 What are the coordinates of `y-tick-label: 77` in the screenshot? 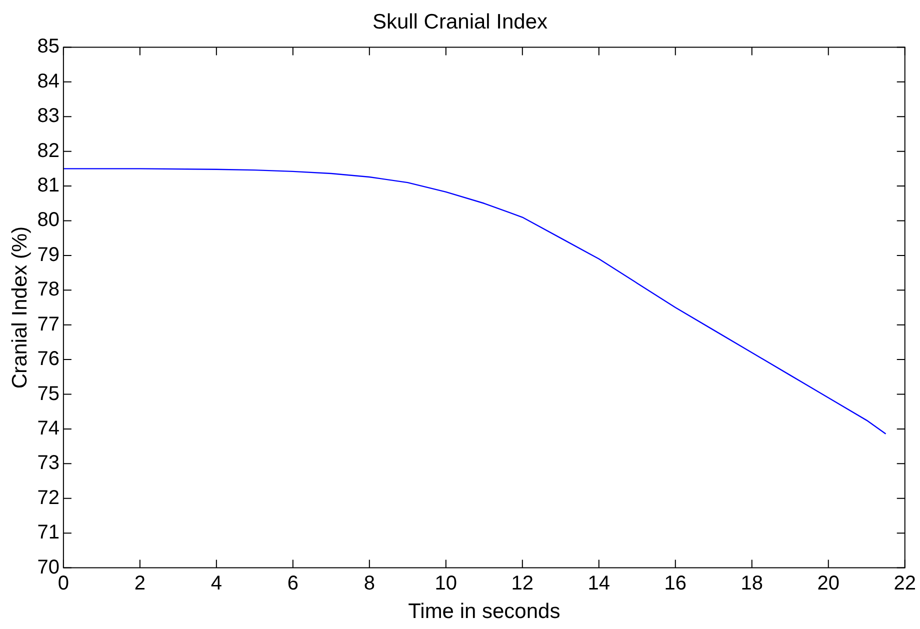 It's located at (48, 324).